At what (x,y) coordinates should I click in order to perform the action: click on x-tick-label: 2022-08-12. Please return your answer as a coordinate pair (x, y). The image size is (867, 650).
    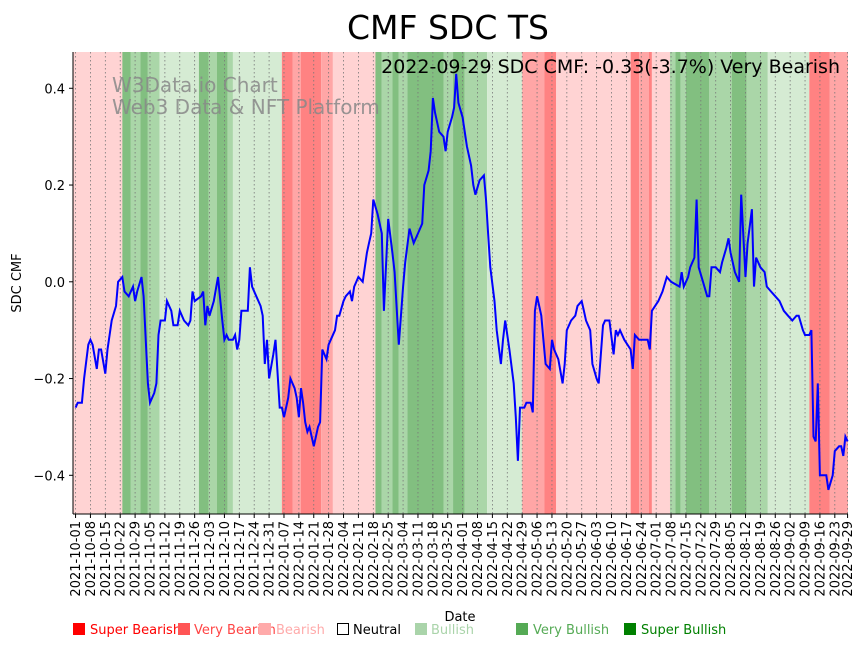
    Looking at the image, I should click on (746, 559).